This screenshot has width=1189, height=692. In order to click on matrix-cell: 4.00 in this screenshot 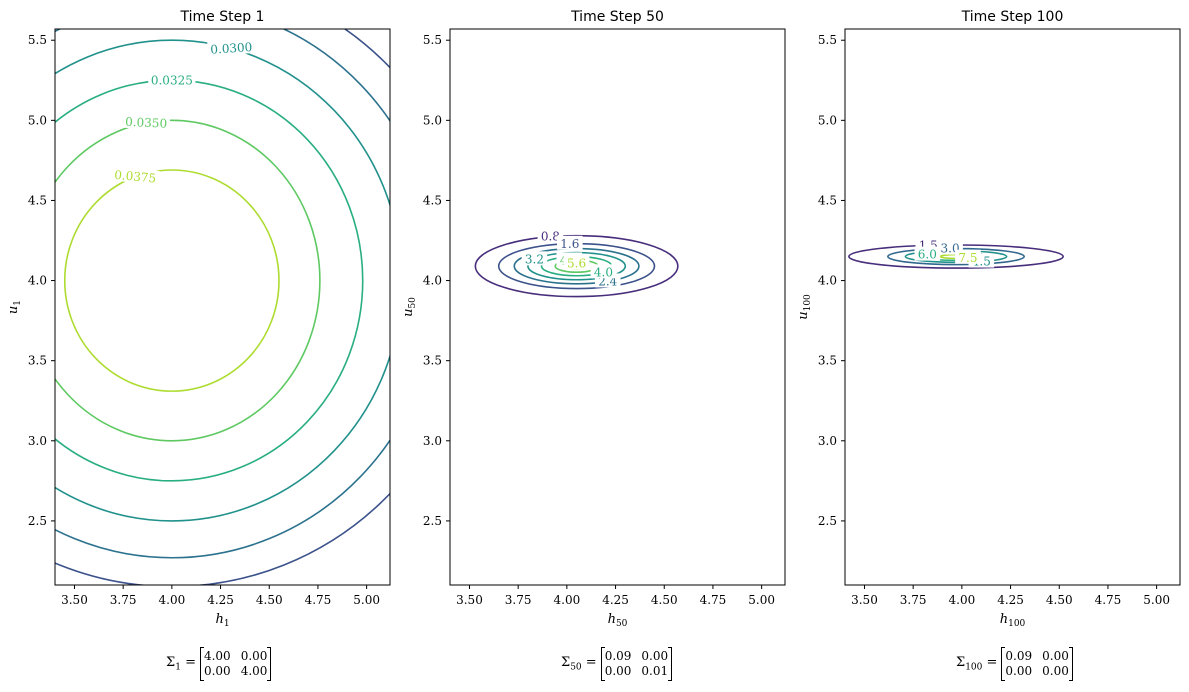, I will do `click(254, 671)`.